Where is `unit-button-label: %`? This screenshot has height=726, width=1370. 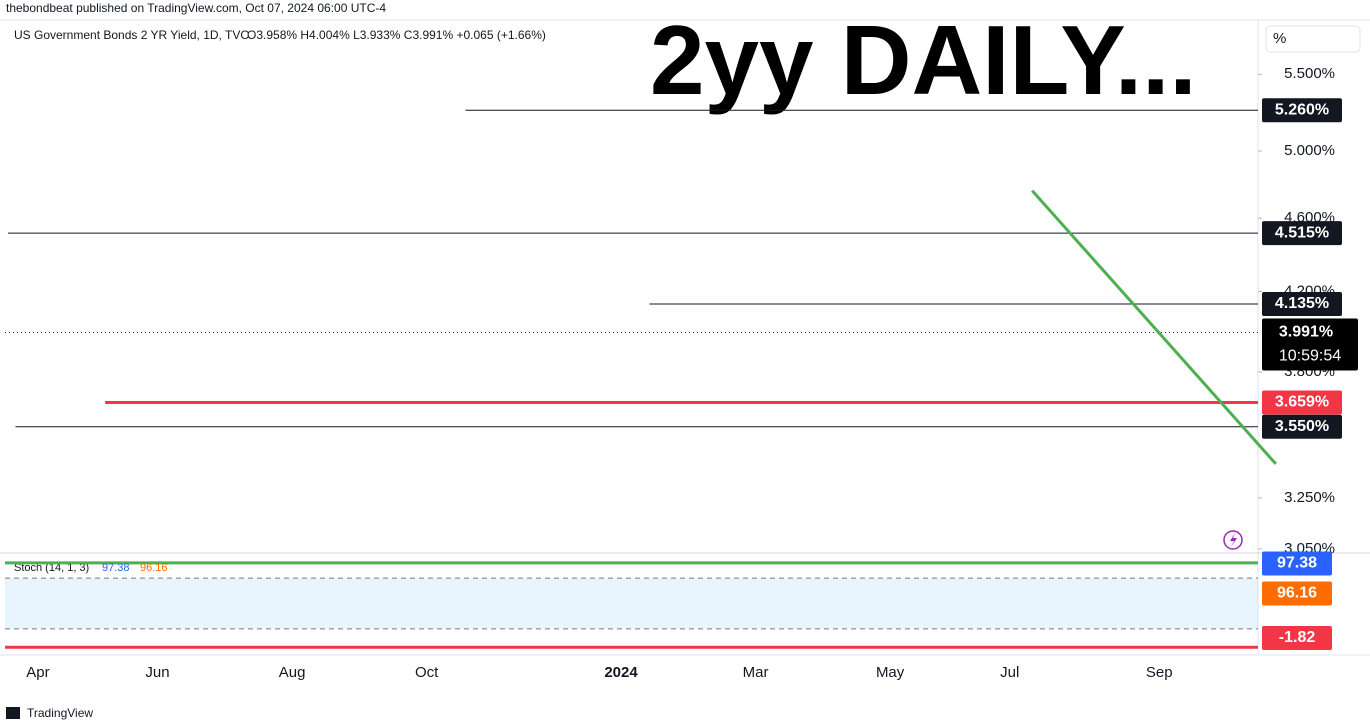
unit-button-label: % is located at coordinates (1279, 38).